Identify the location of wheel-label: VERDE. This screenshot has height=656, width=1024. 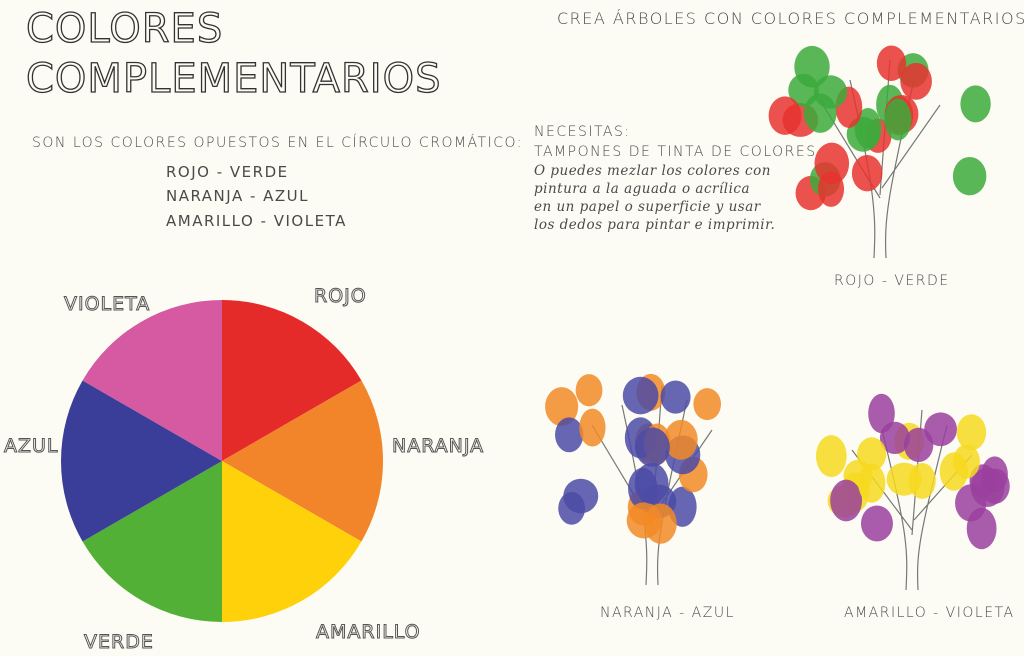
(119, 642).